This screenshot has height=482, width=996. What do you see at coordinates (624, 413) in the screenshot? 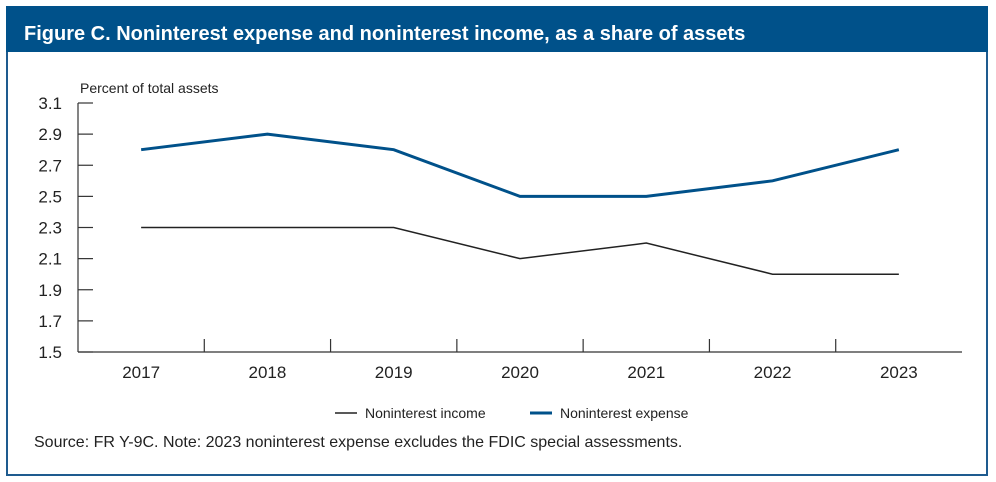
I see `legend-label: Noninterest expense` at bounding box center [624, 413].